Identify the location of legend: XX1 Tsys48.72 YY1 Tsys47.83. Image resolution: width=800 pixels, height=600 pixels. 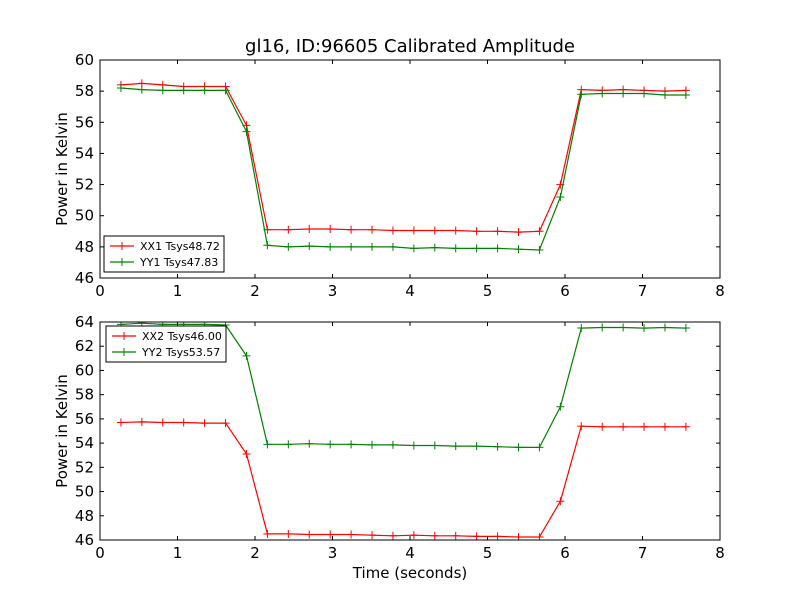
(164, 254).